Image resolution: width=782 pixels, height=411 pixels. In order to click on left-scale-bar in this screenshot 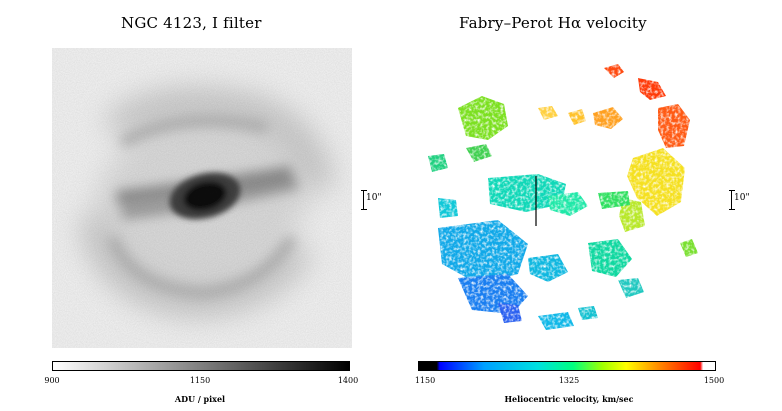, I will do `click(364, 200)`.